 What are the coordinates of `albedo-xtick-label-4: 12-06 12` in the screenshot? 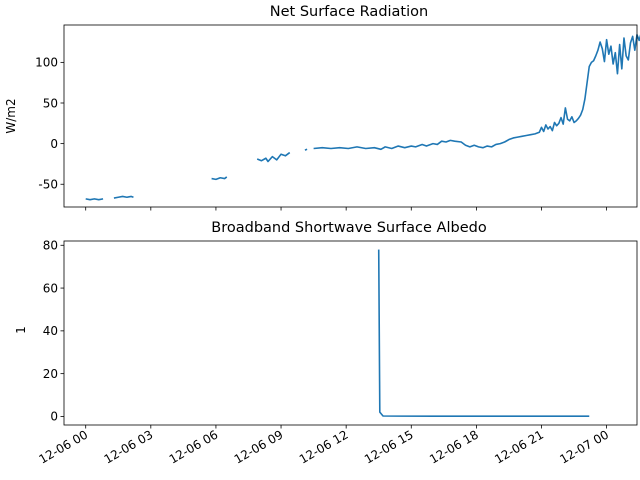 It's located at (324, 446).